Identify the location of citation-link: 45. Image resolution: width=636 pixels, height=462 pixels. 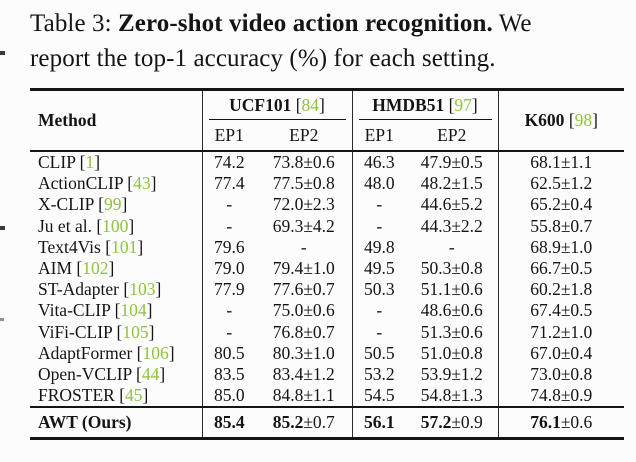
(134, 395).